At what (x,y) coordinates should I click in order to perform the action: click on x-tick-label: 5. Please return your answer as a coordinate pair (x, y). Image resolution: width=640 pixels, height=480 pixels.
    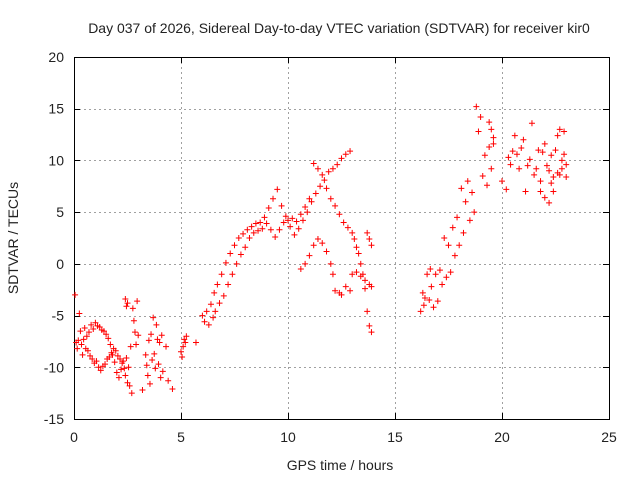
    Looking at the image, I should click on (181, 437).